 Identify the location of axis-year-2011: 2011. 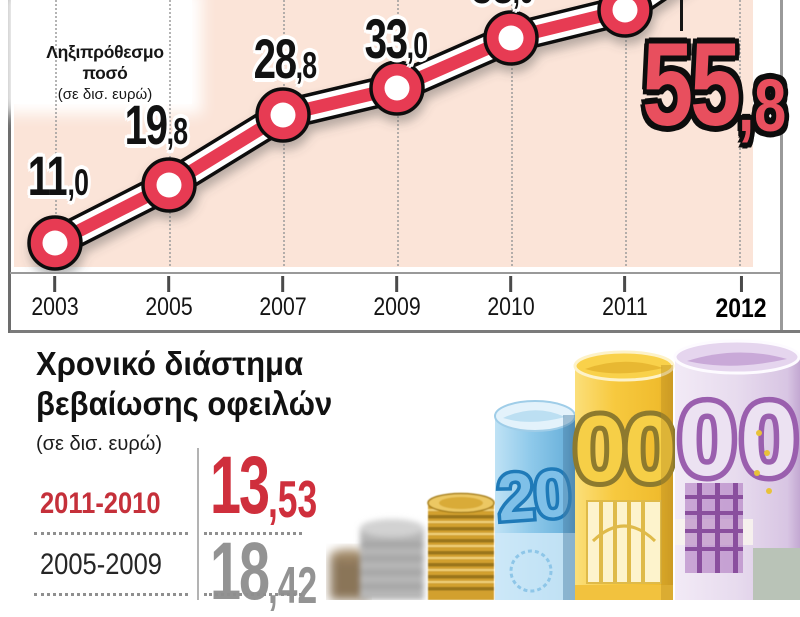
(625, 299).